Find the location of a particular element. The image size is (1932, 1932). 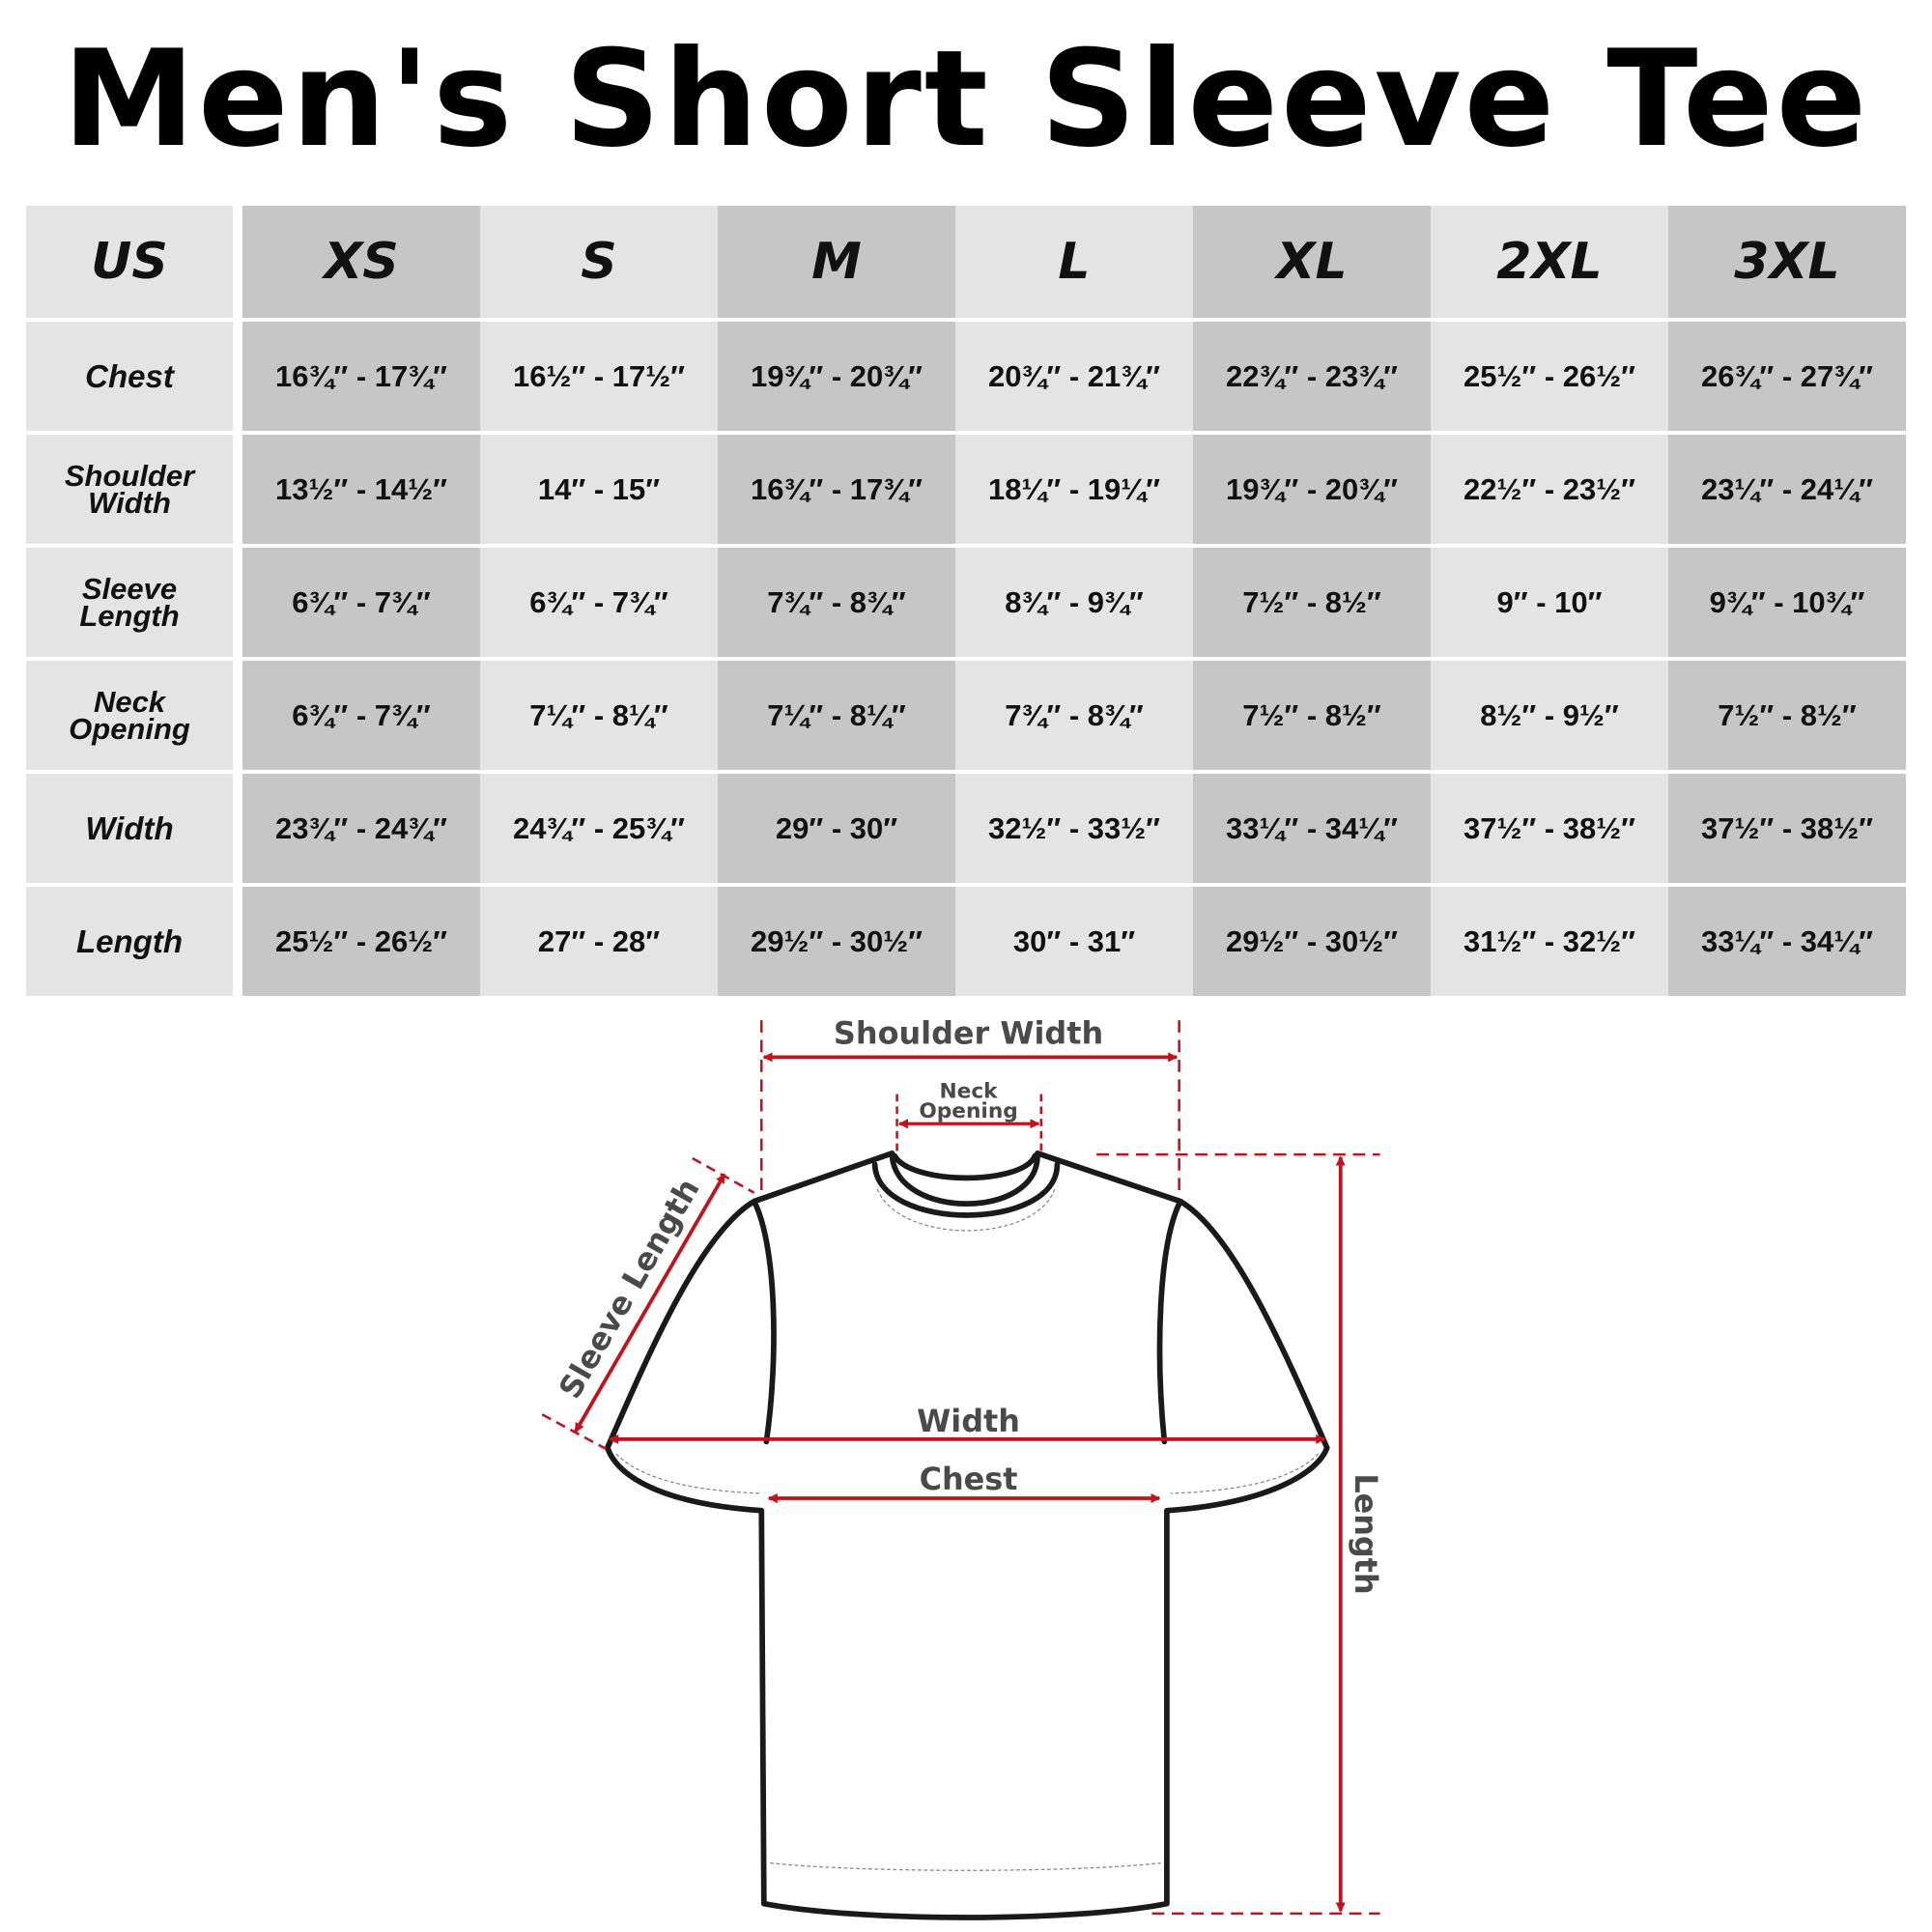

row-label: Length is located at coordinates (134, 939).